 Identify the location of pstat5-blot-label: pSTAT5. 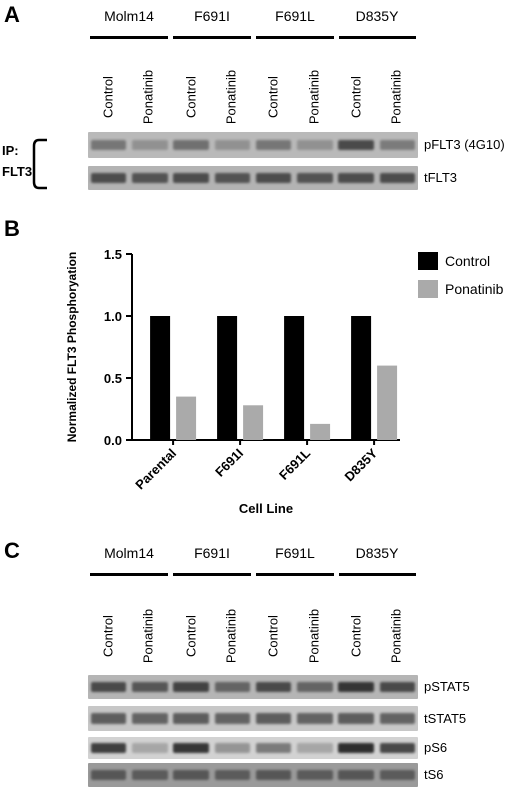
(447, 686).